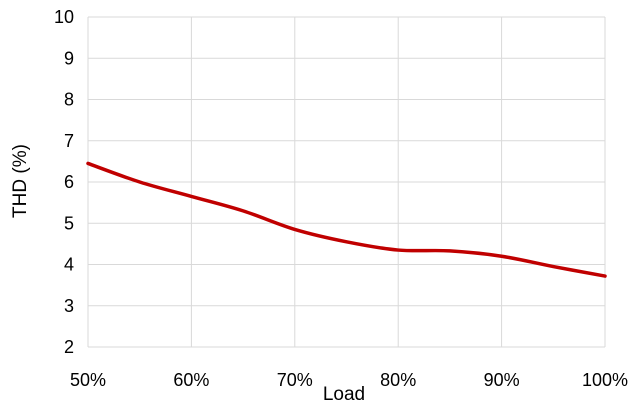 This screenshot has width=634, height=408. I want to click on y-axis-label: THD (%), so click(20, 181).